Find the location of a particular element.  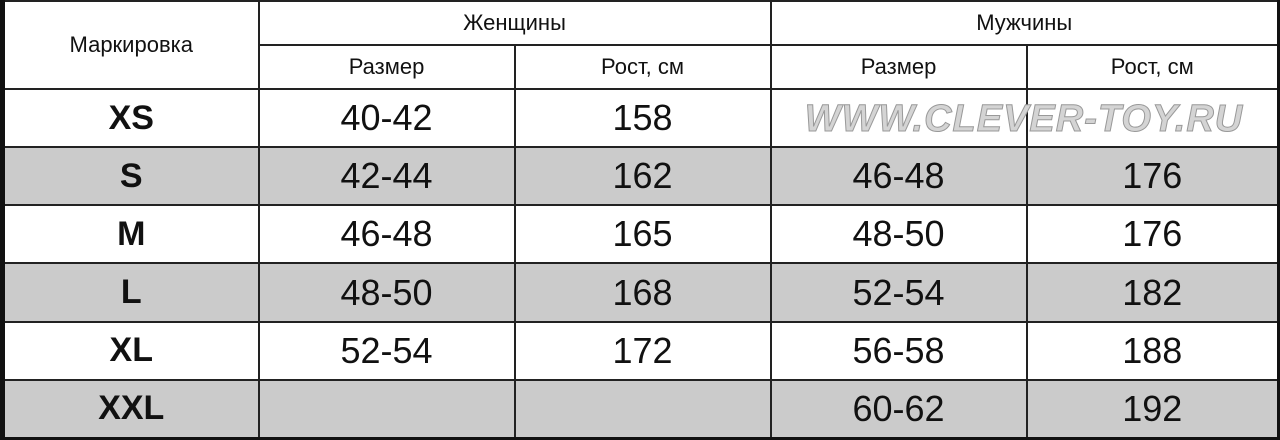

table-row: XS 40-42 158 is located at coordinates (640, 118).